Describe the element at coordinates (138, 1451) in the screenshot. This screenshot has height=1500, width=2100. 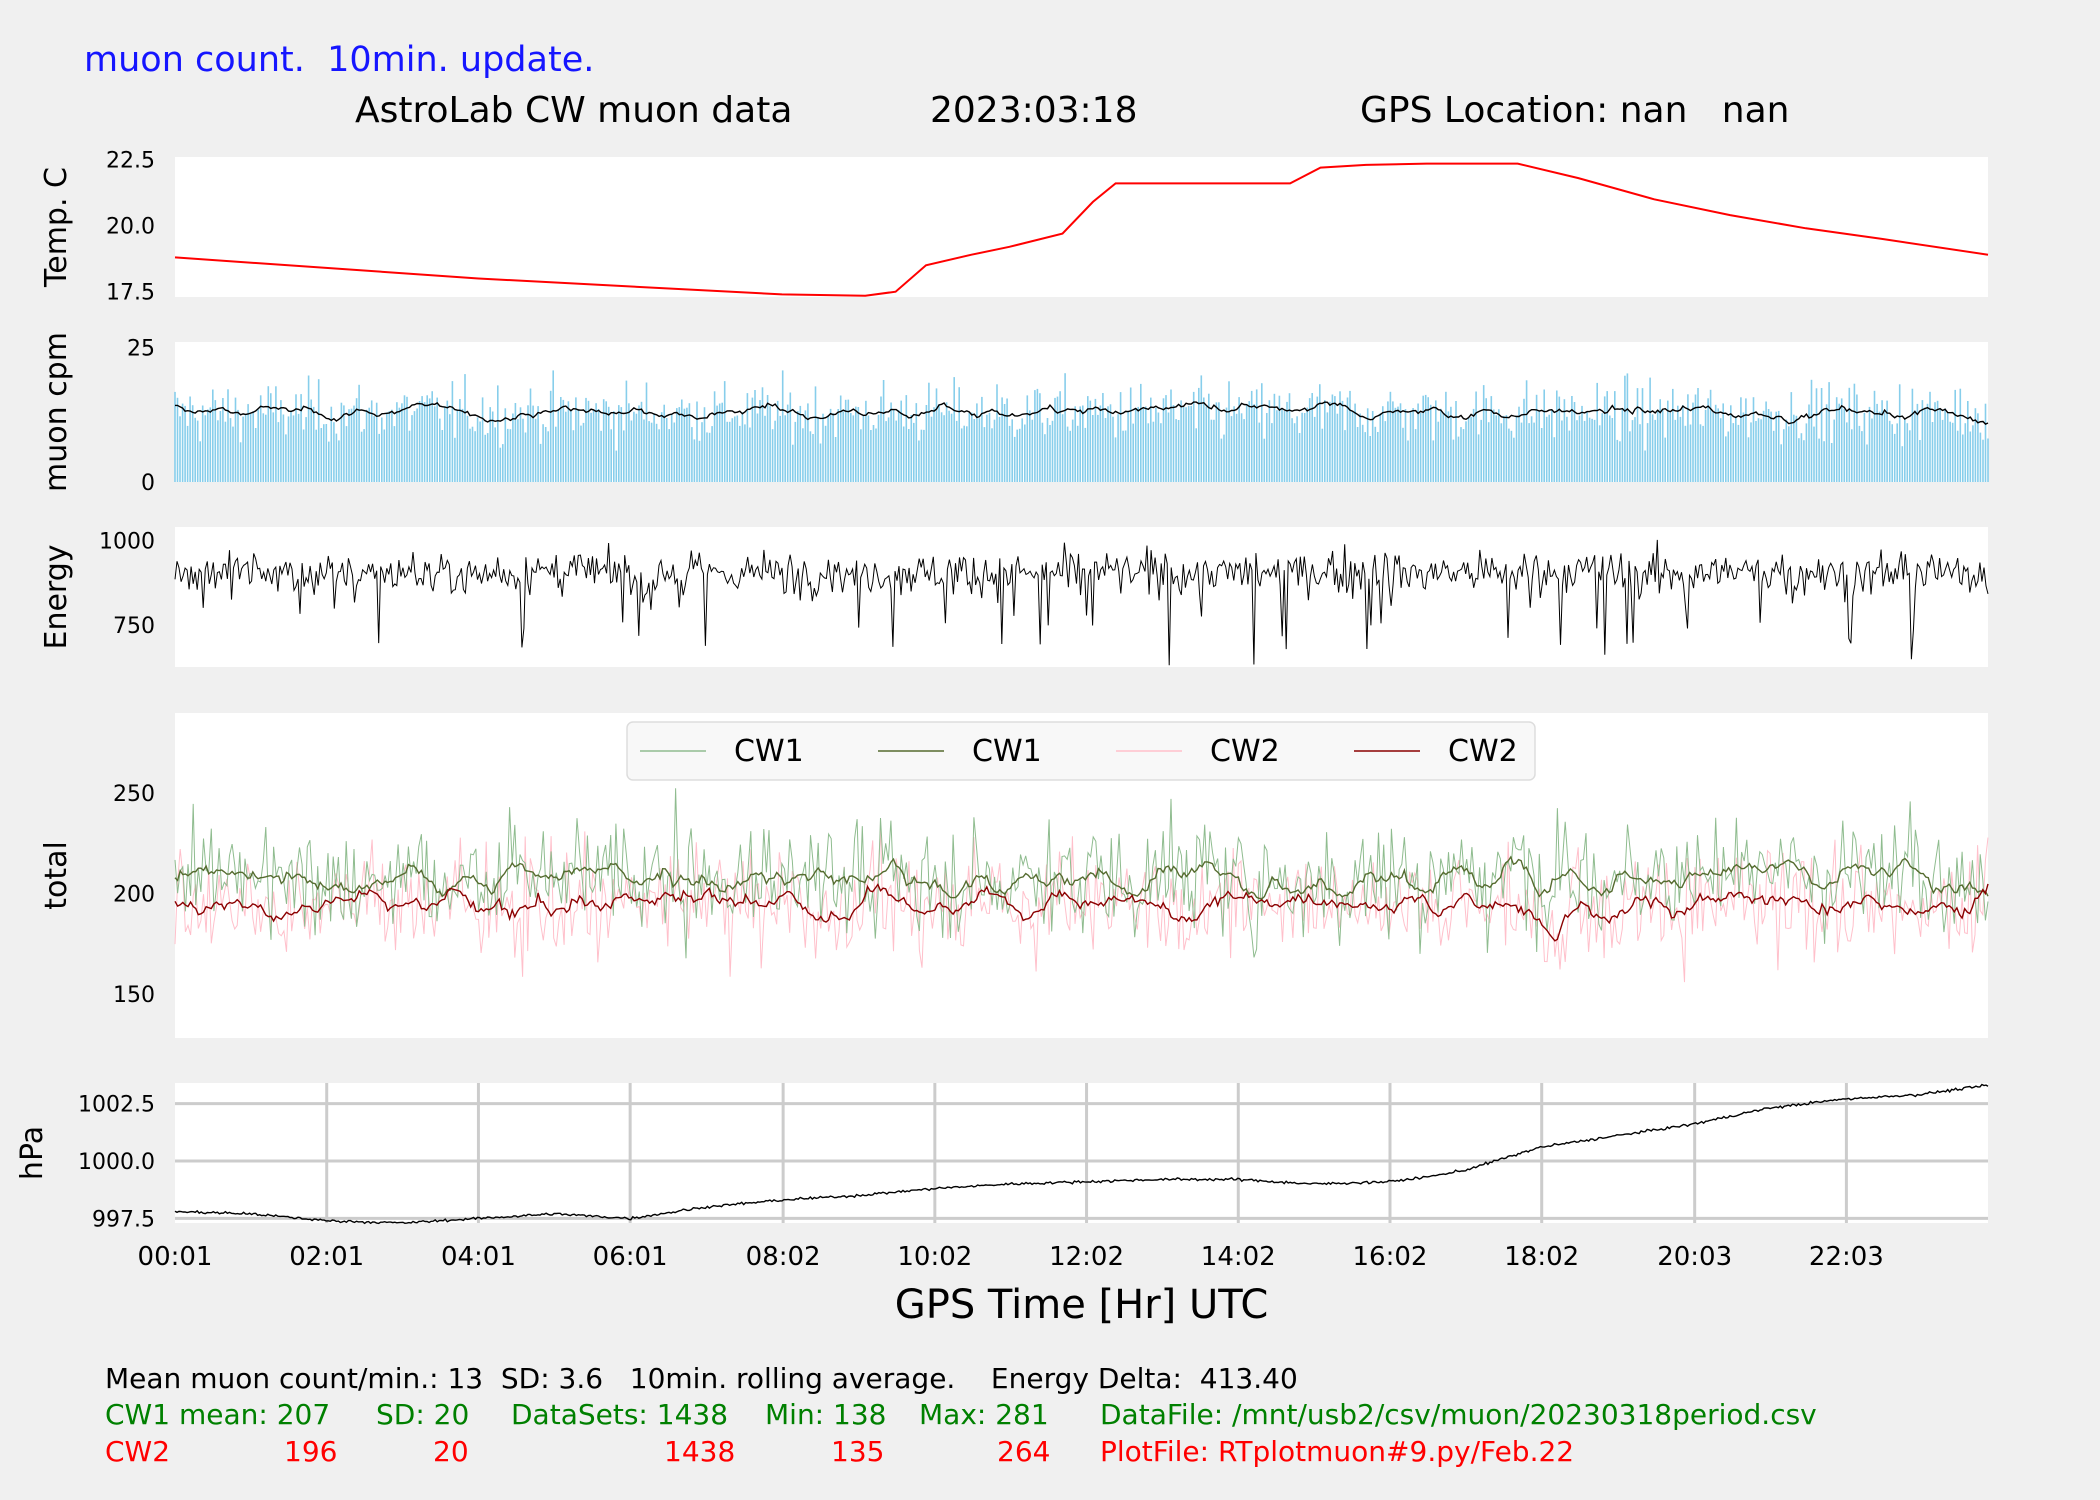
I see `cw2-label: CW2` at that location.